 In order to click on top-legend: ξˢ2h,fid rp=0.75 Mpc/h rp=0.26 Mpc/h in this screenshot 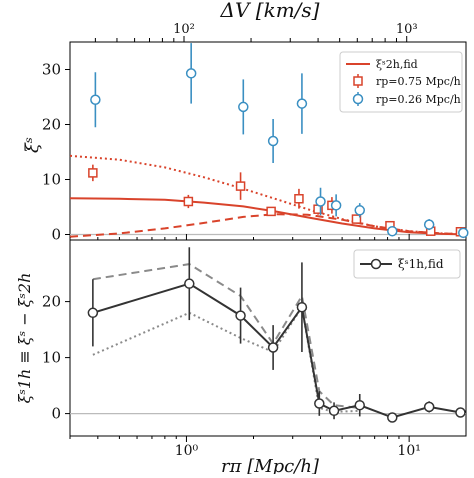, I will do `click(401, 82)`.